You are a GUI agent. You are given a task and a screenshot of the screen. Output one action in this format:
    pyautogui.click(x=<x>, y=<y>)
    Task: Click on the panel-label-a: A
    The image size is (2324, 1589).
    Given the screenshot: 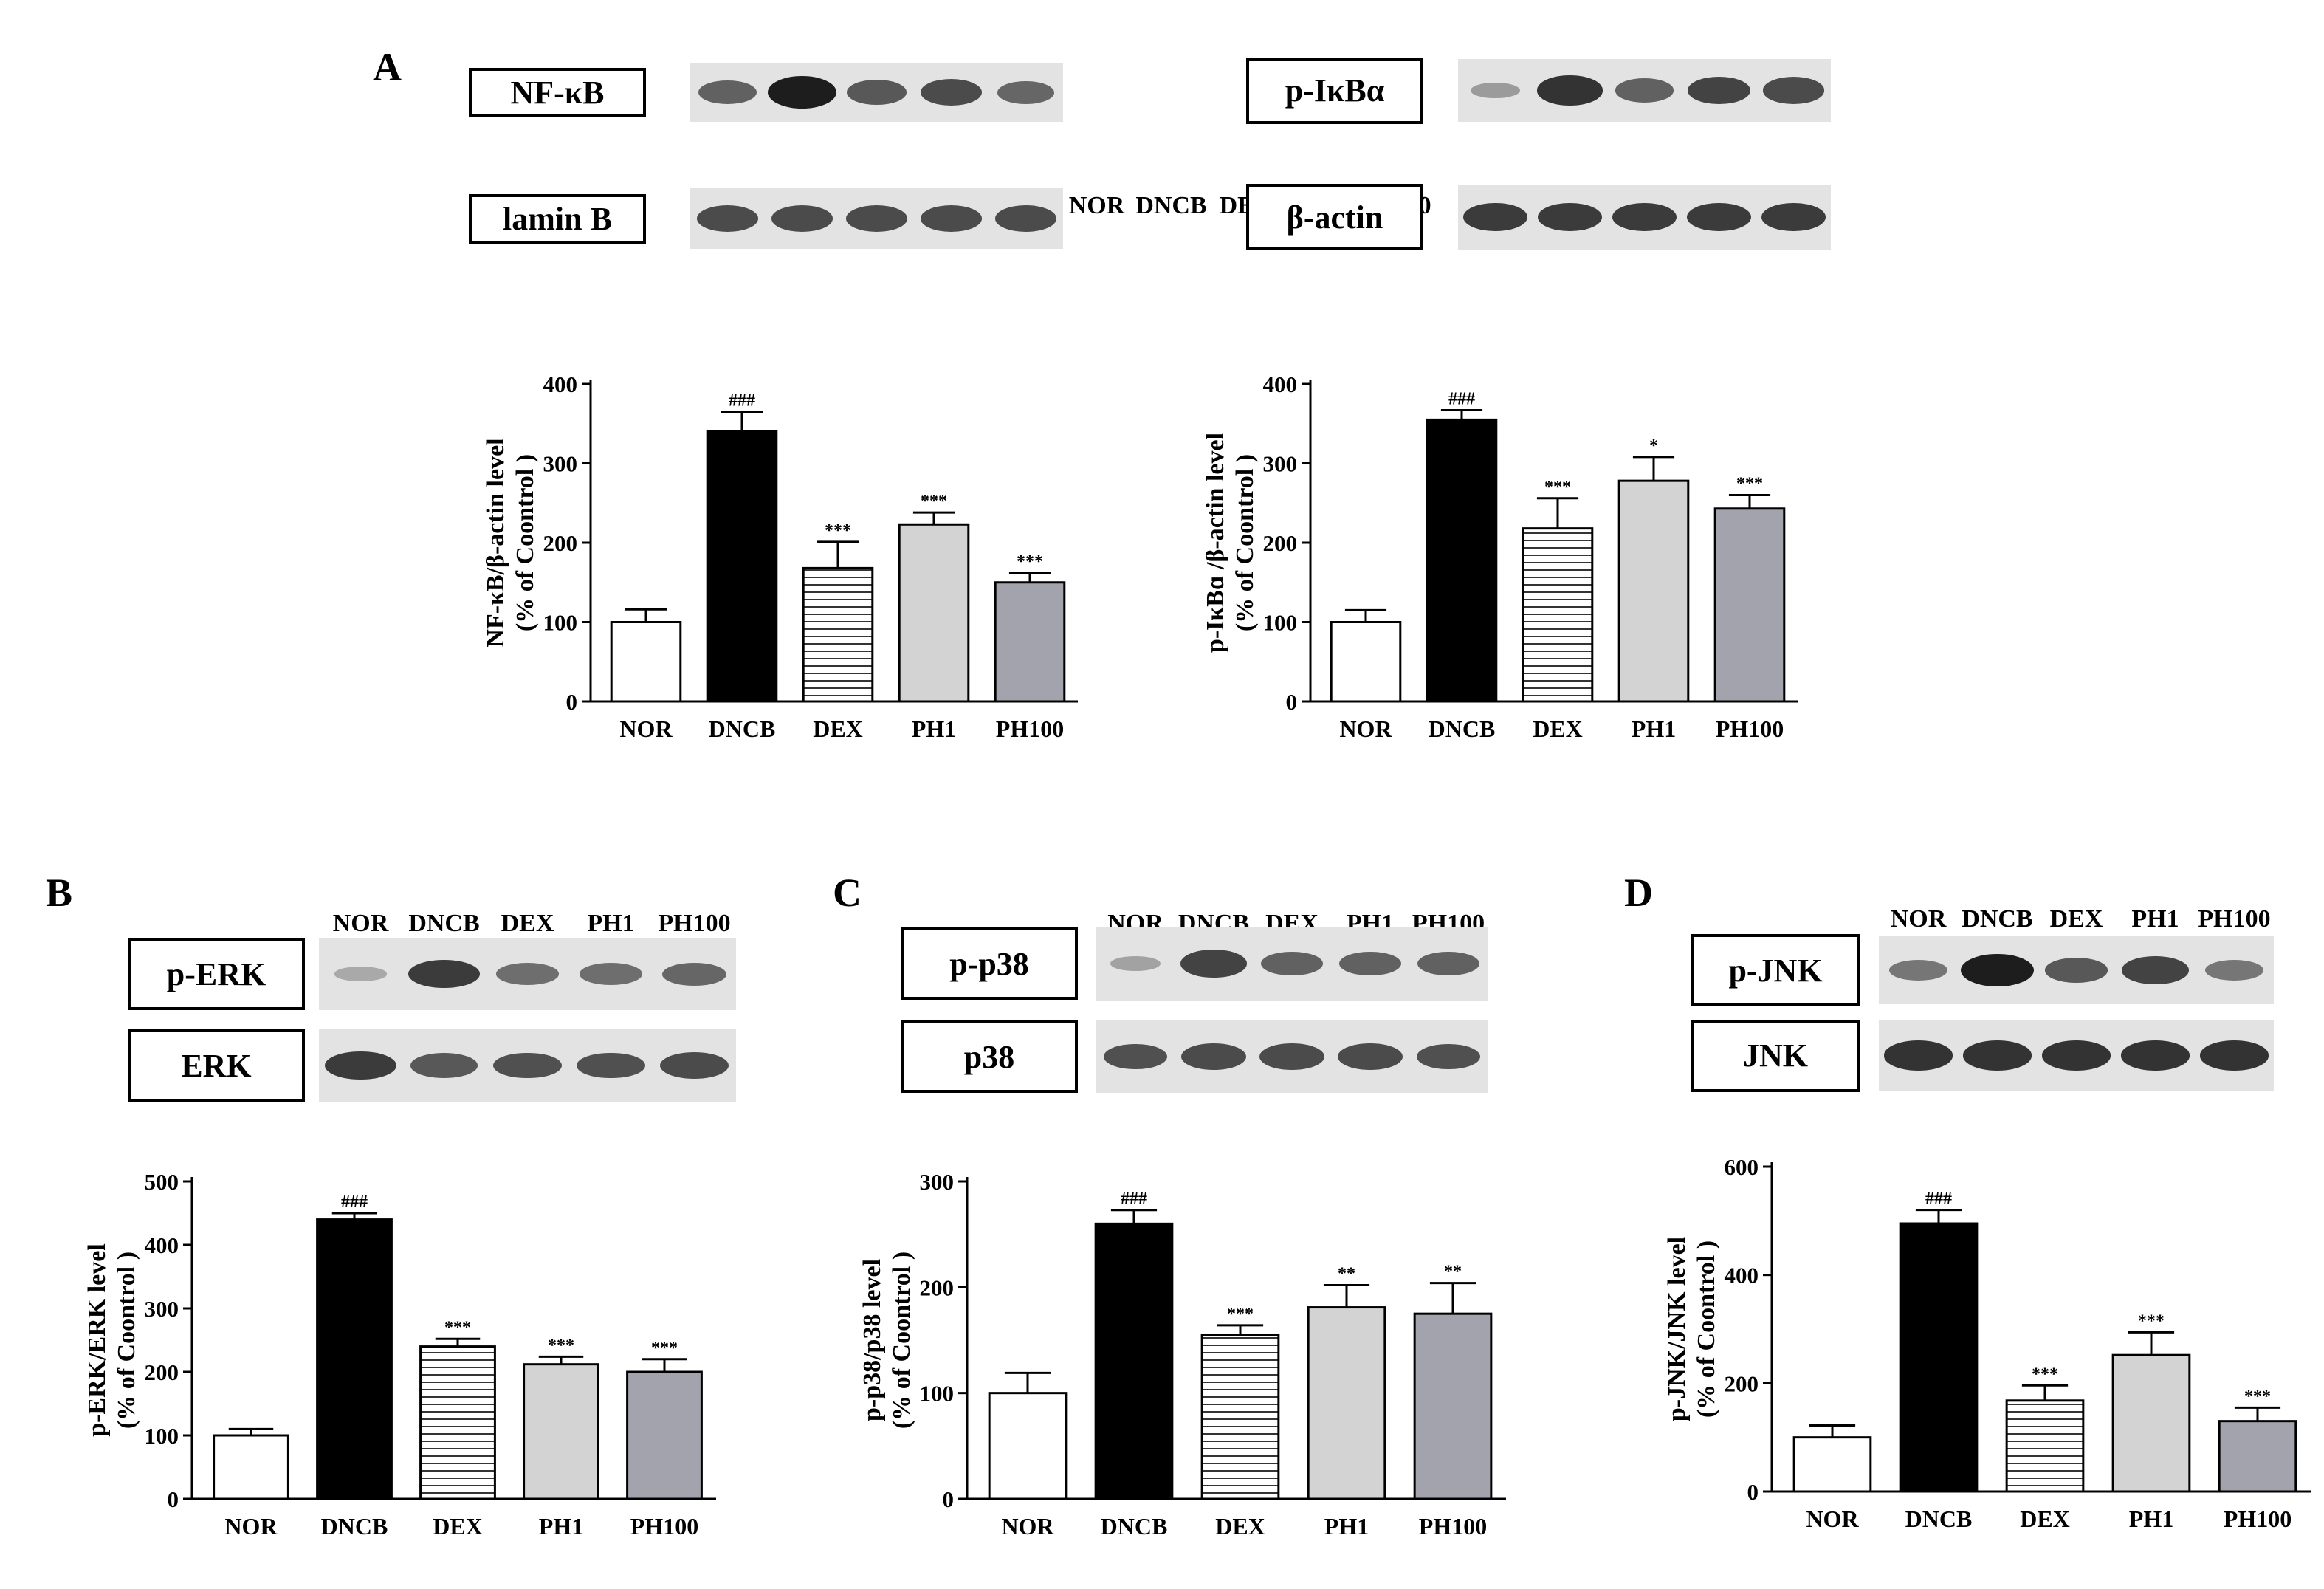 What is the action you would take?
    pyautogui.click(x=387, y=67)
    